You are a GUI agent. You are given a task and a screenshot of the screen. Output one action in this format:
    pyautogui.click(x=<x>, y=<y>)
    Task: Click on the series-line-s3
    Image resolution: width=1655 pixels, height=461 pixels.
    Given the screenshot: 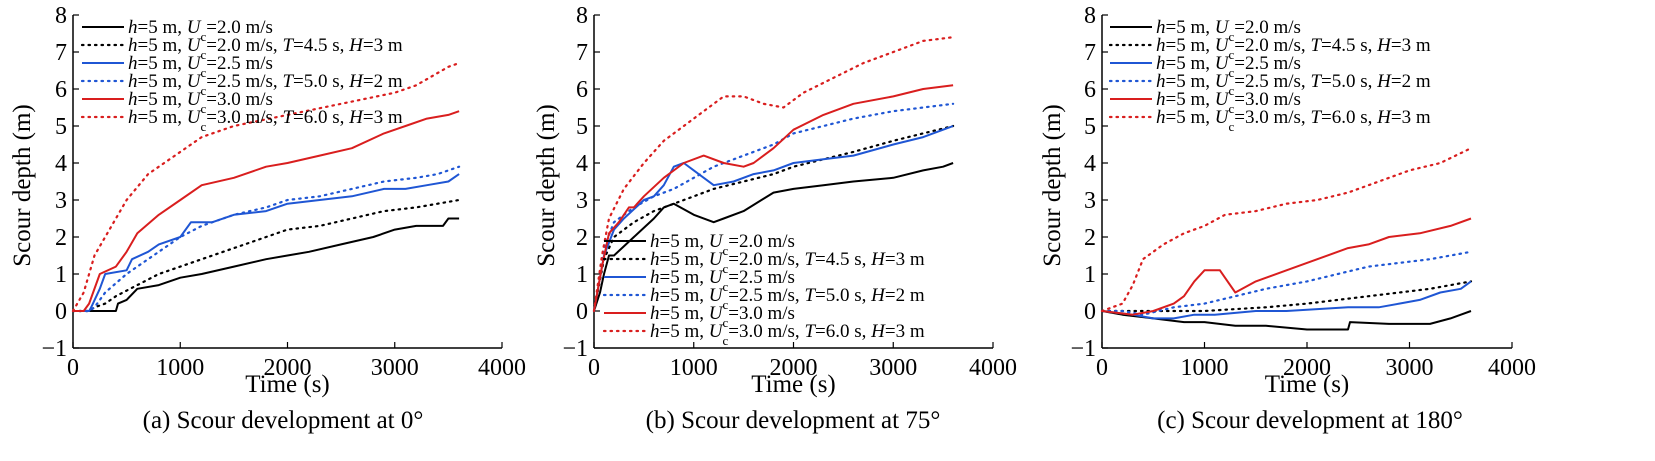 What is the action you would take?
    pyautogui.click(x=1286, y=300)
    